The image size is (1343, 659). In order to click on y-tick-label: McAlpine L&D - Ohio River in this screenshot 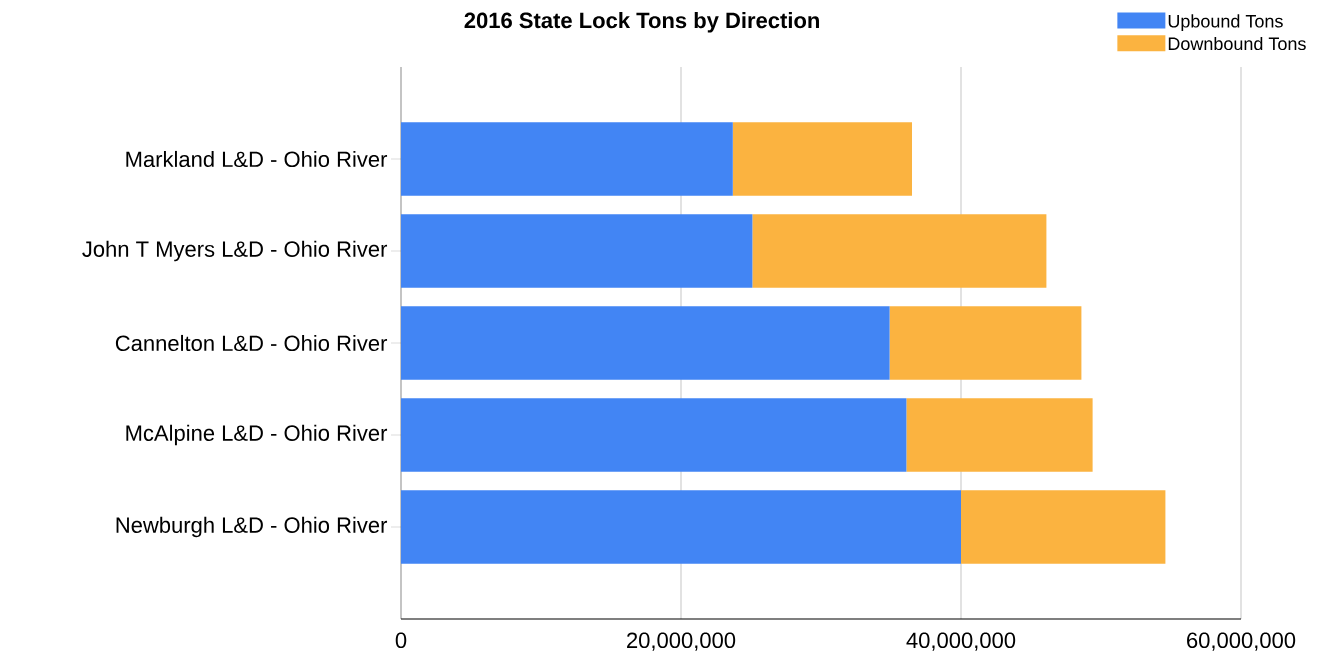, I will do `click(257, 435)`.